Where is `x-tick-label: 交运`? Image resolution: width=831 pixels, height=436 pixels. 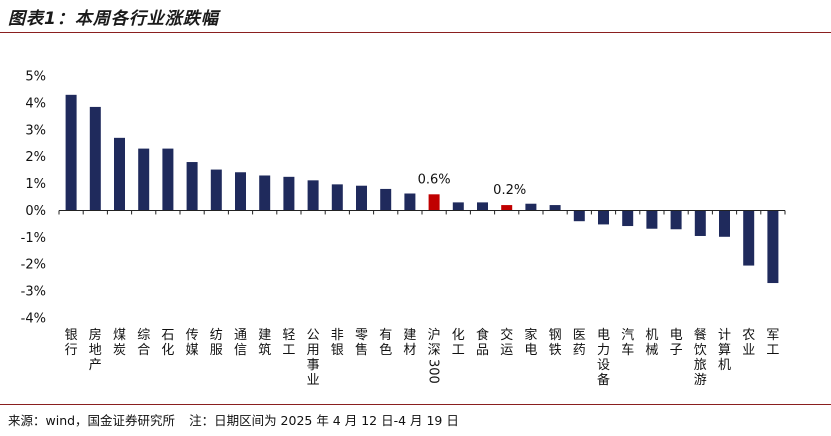 x-tick-label: 交运 is located at coordinates (506, 342).